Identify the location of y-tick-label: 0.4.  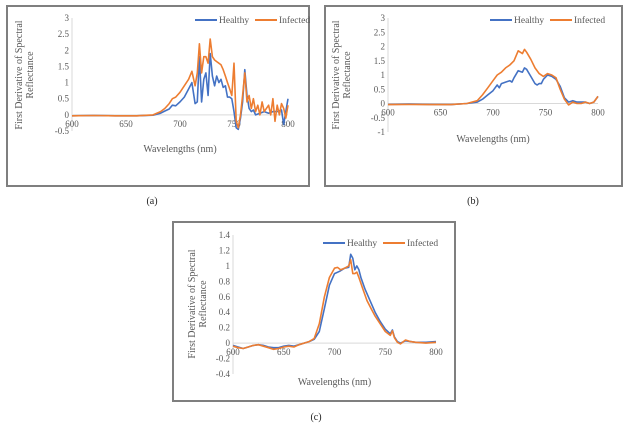
(225, 312).